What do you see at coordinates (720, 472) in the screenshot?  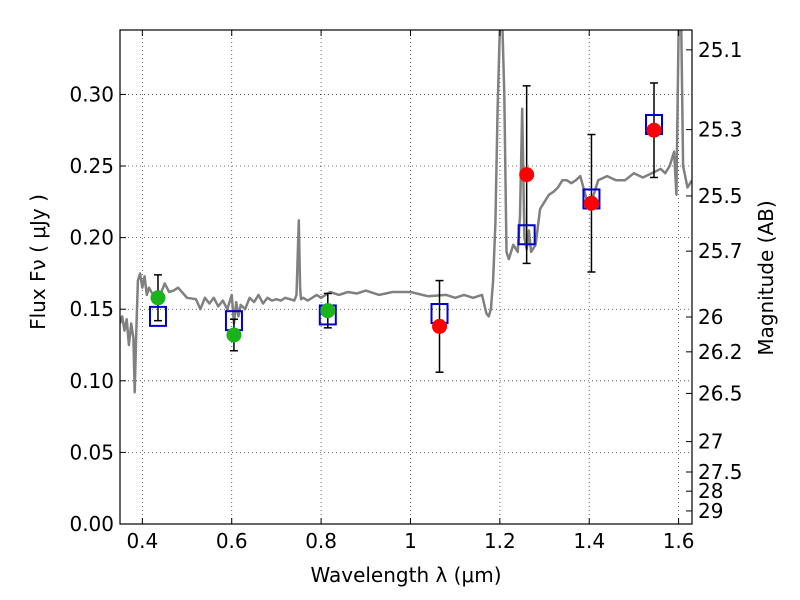 I see `magnitude-tick-label: 27.5` at bounding box center [720, 472].